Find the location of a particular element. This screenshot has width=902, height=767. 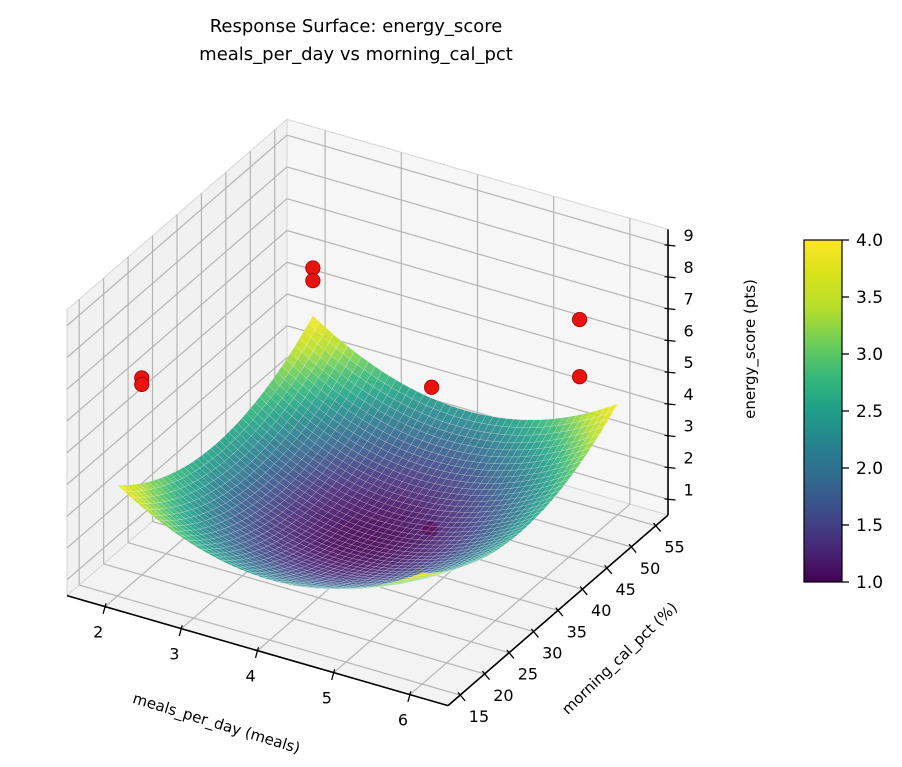

z-tick-label: 4 is located at coordinates (689, 394).